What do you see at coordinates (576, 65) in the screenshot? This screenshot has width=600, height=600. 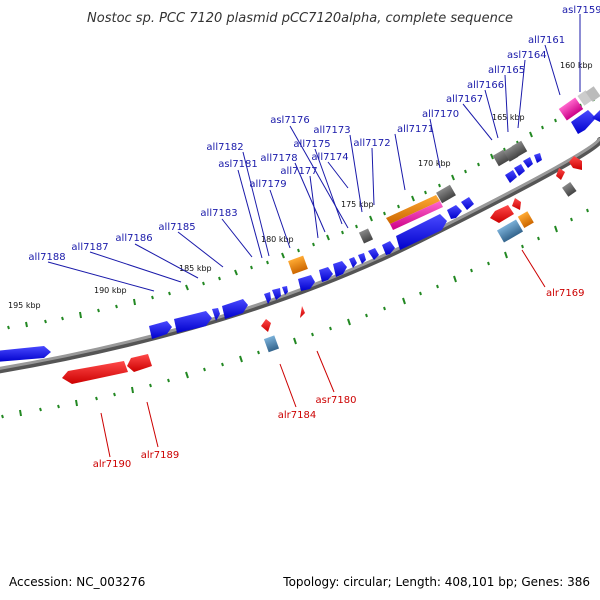 I see `kbp-label: 160 kbp` at bounding box center [576, 65].